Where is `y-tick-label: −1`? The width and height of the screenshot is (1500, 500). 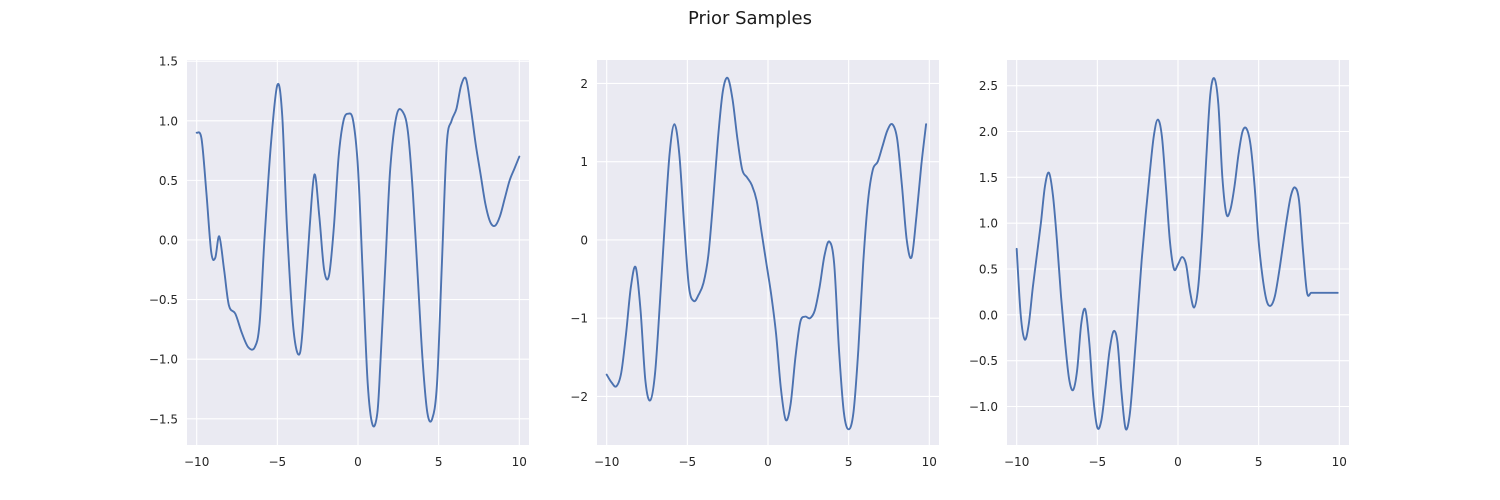
y-tick-label: −1 is located at coordinates (579, 319).